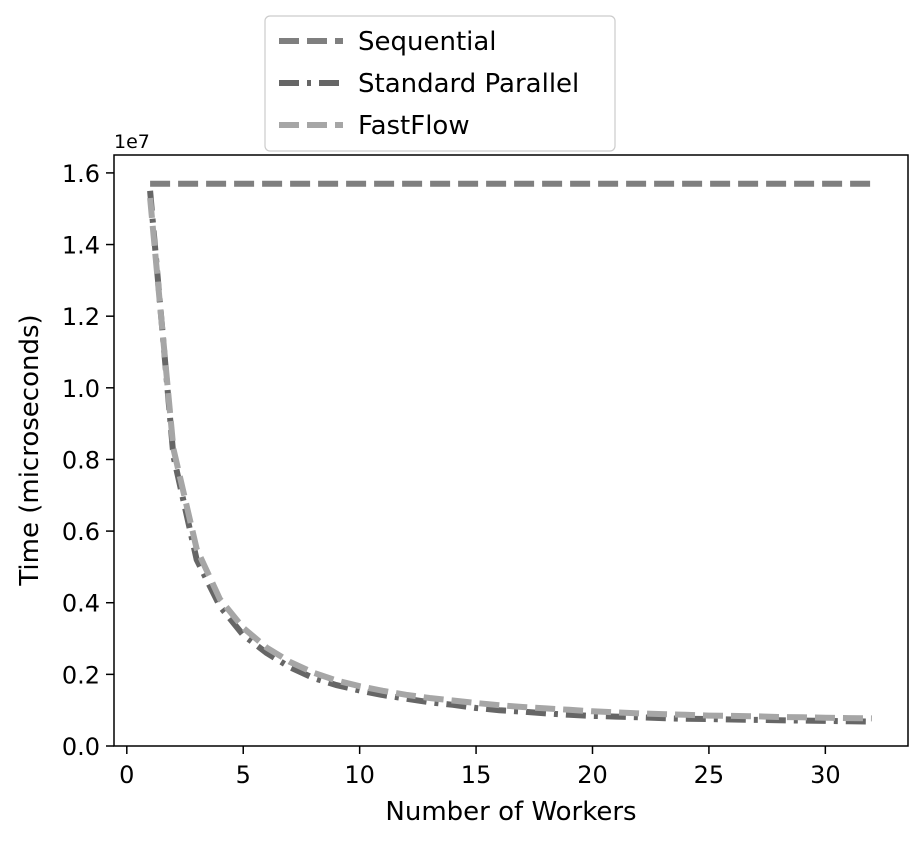 The height and width of the screenshot is (843, 924). What do you see at coordinates (359, 775) in the screenshot?
I see `x-tick-label: 10` at bounding box center [359, 775].